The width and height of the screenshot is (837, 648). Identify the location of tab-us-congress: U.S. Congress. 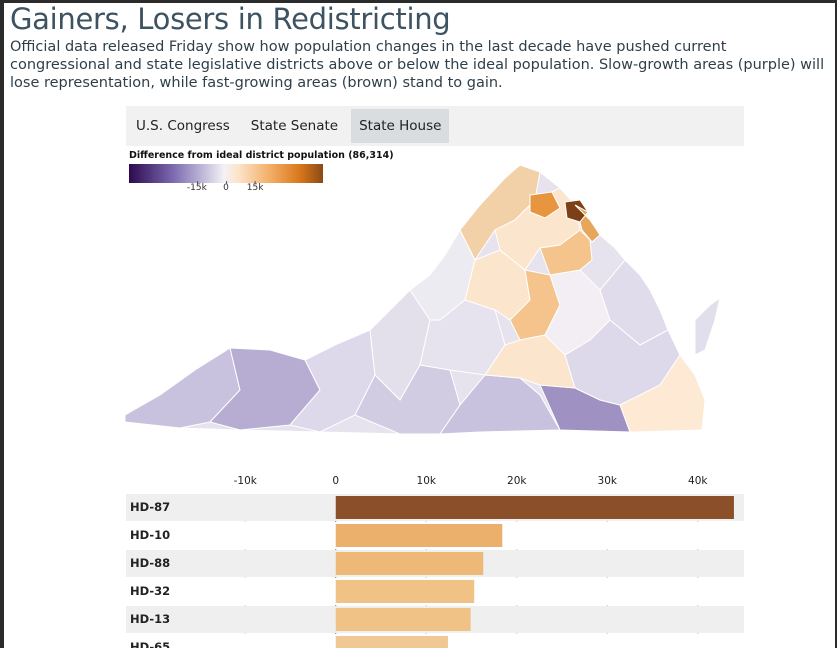
(183, 126).